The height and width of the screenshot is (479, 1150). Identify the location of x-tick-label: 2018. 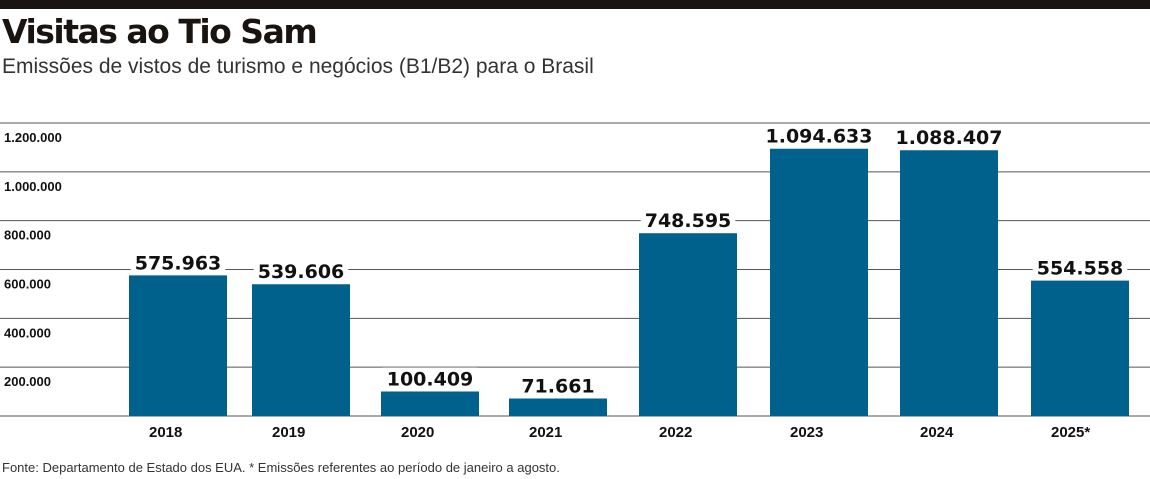
(165, 432).